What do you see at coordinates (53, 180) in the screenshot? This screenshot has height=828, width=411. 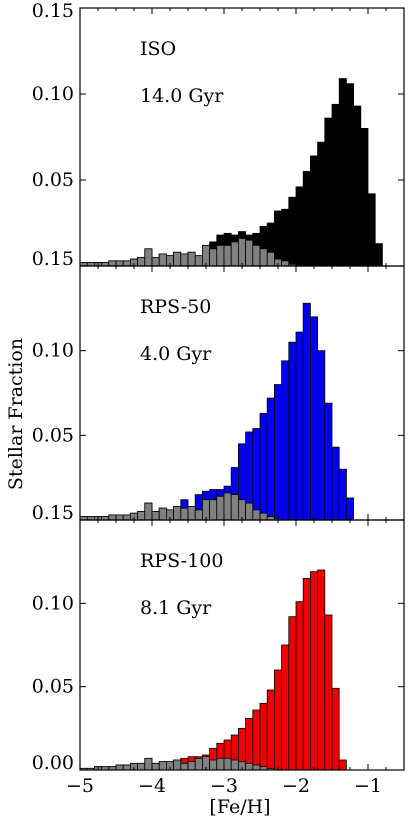 I see `y-tick-label-top-1: 0.05` at bounding box center [53, 180].